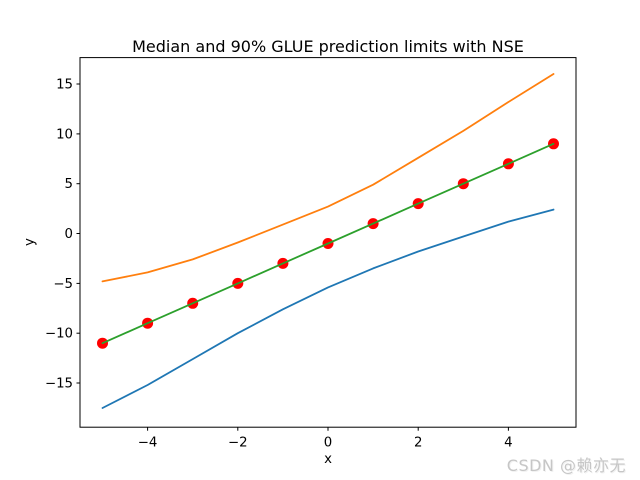 This screenshot has width=640, height=480. What do you see at coordinates (64, 134) in the screenshot?
I see `y-tick-label: 10` at bounding box center [64, 134].